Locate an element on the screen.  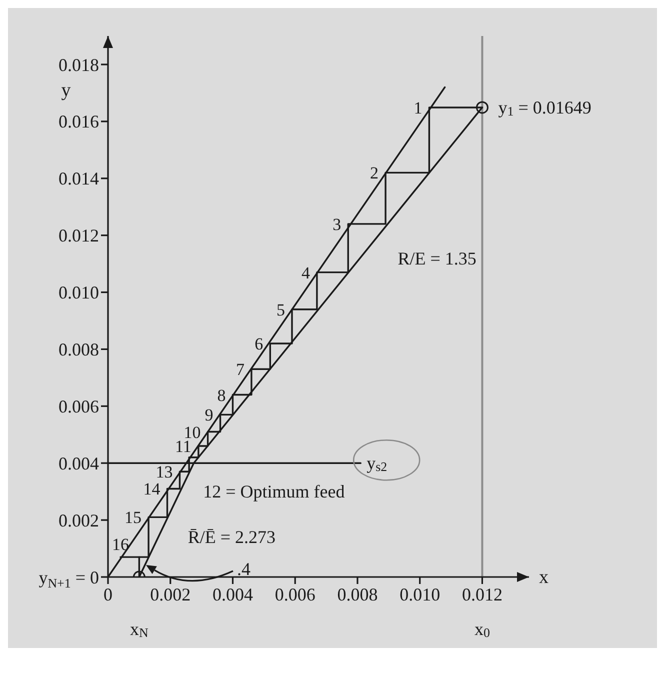
y-tick-label: 0.012 is located at coordinates (78, 236).